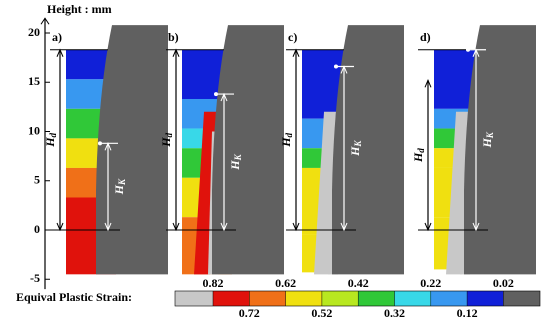 Image resolution: width=550 pixels, height=321 pixels. Describe the element at coordinates (321, 313) in the screenshot. I see `colorbar-label: 0.52` at that location.